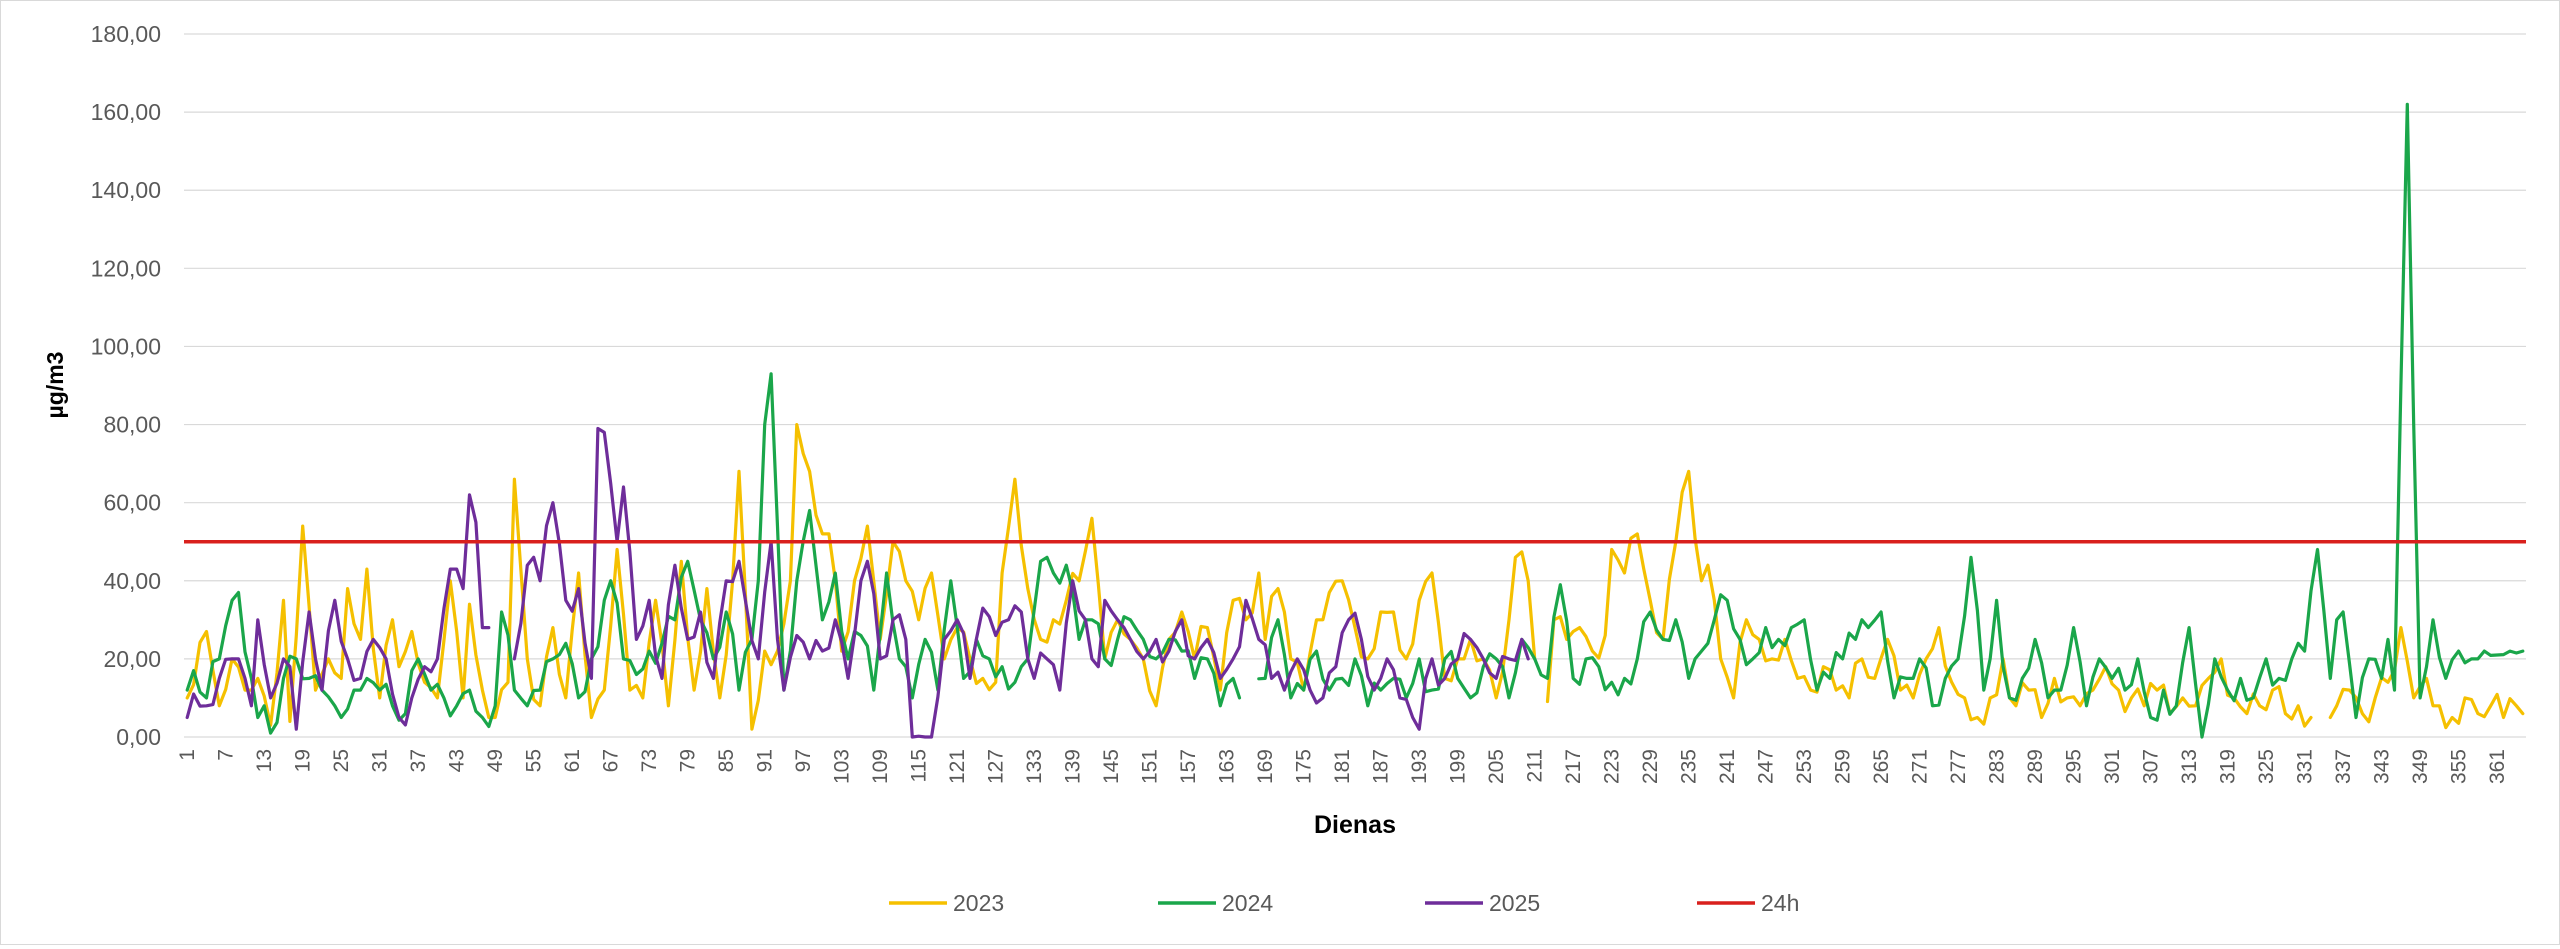 The image size is (2560, 949). Describe the element at coordinates (978, 903) in the screenshot. I see `legend-label-2023: 2023` at that location.